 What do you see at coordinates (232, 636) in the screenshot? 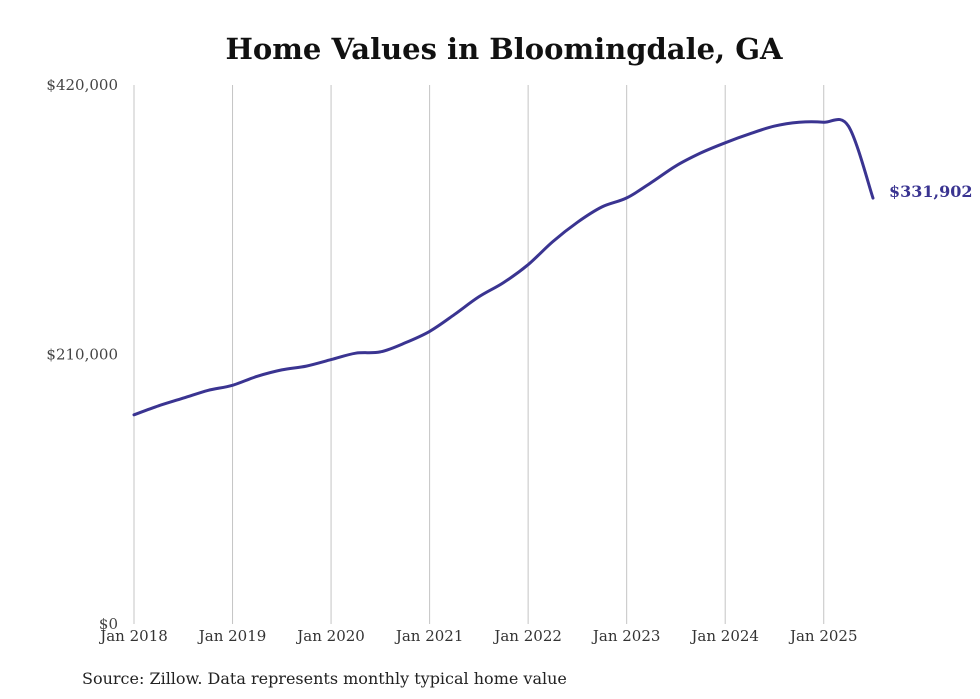
I see `x-tick-label: Jan 2019` at bounding box center [232, 636].